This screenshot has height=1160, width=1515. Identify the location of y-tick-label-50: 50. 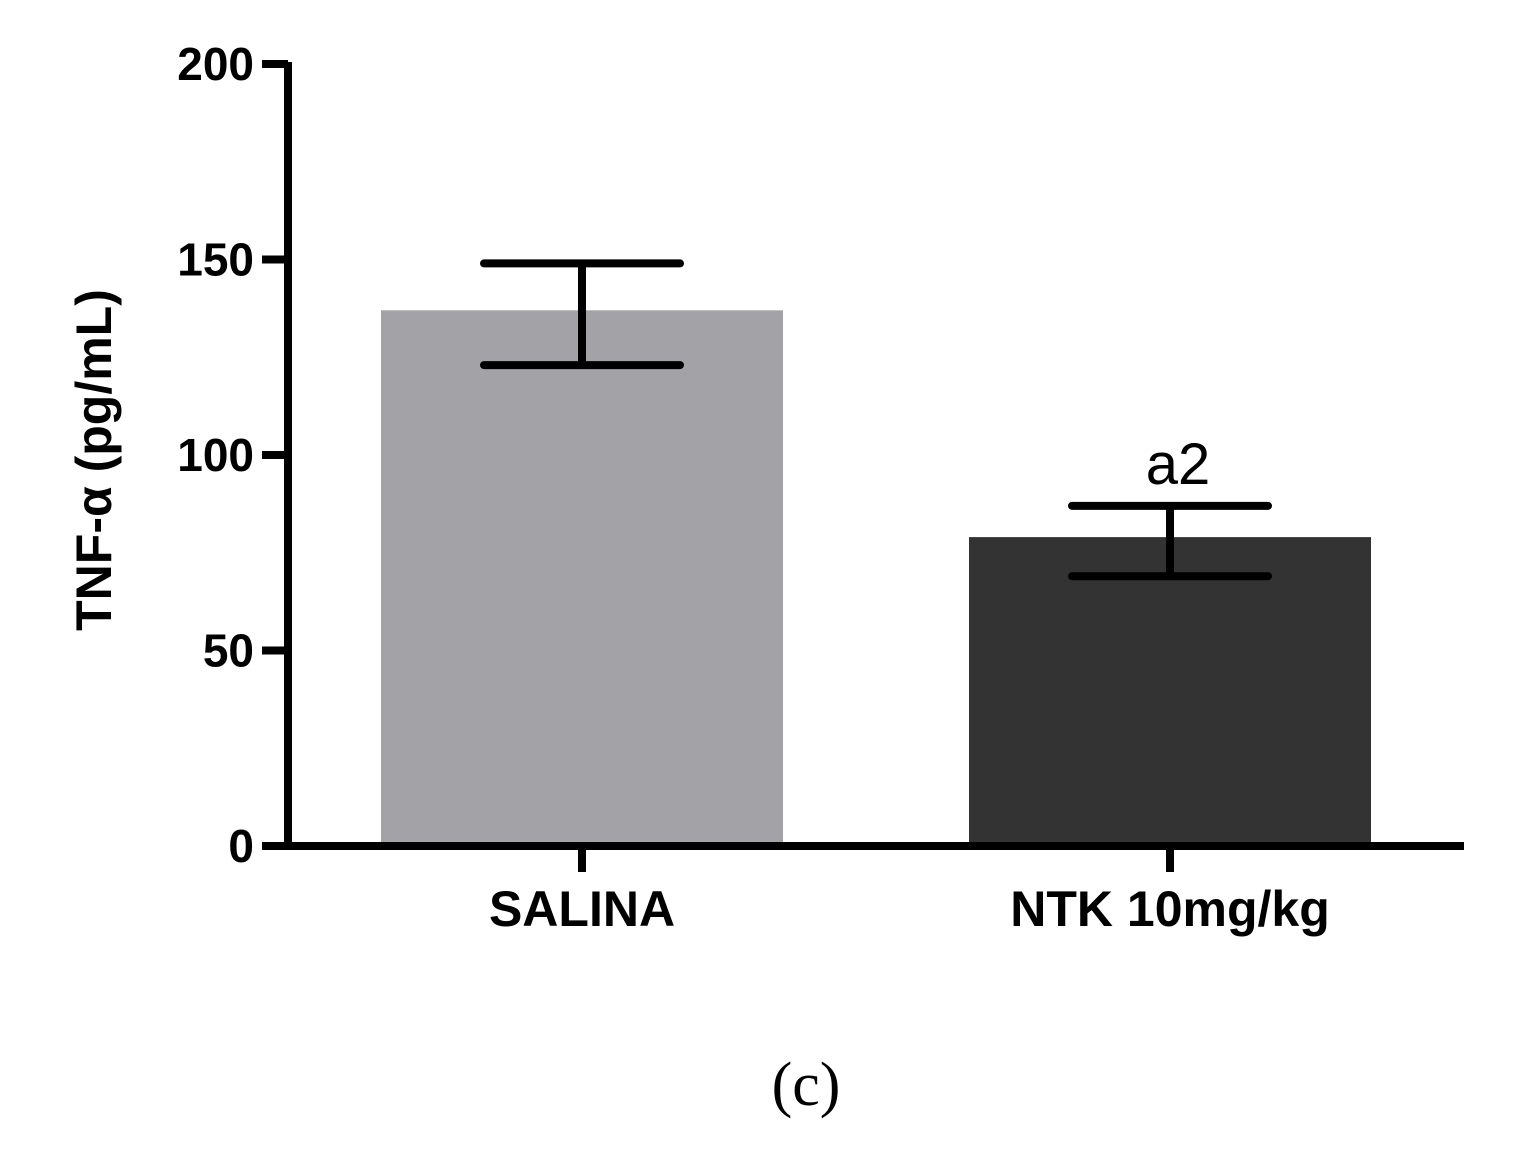
(228, 651).